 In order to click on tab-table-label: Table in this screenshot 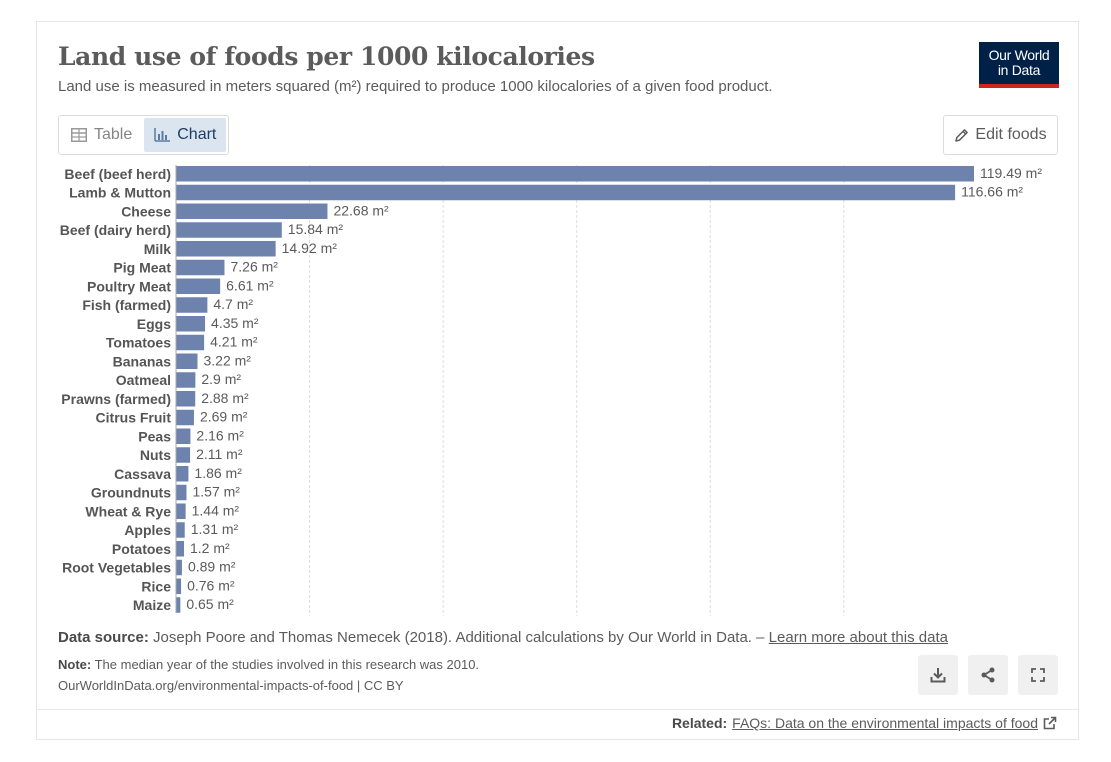, I will do `click(113, 134)`.